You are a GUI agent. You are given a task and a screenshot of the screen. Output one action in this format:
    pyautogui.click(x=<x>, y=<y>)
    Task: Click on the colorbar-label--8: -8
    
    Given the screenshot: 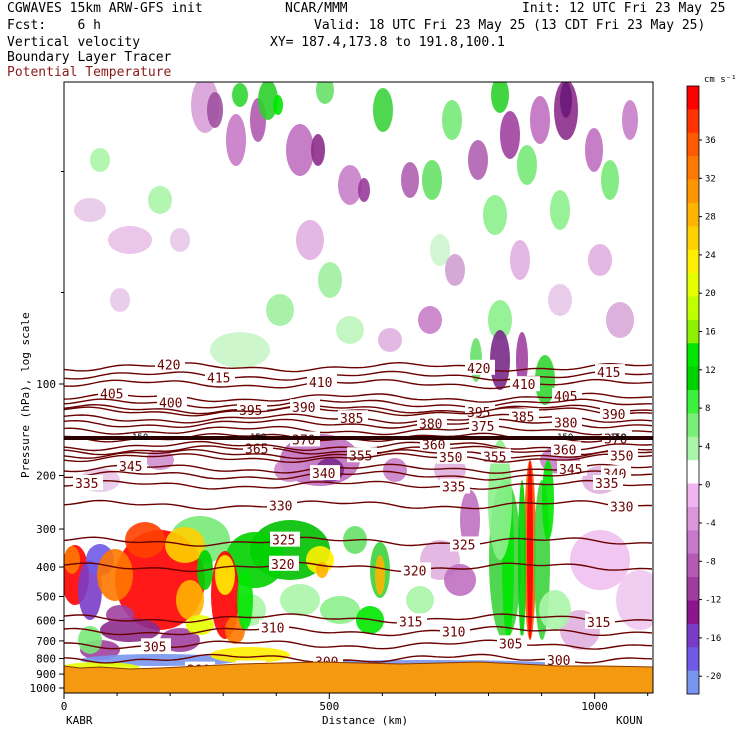 What is the action you would take?
    pyautogui.click(x=710, y=562)
    